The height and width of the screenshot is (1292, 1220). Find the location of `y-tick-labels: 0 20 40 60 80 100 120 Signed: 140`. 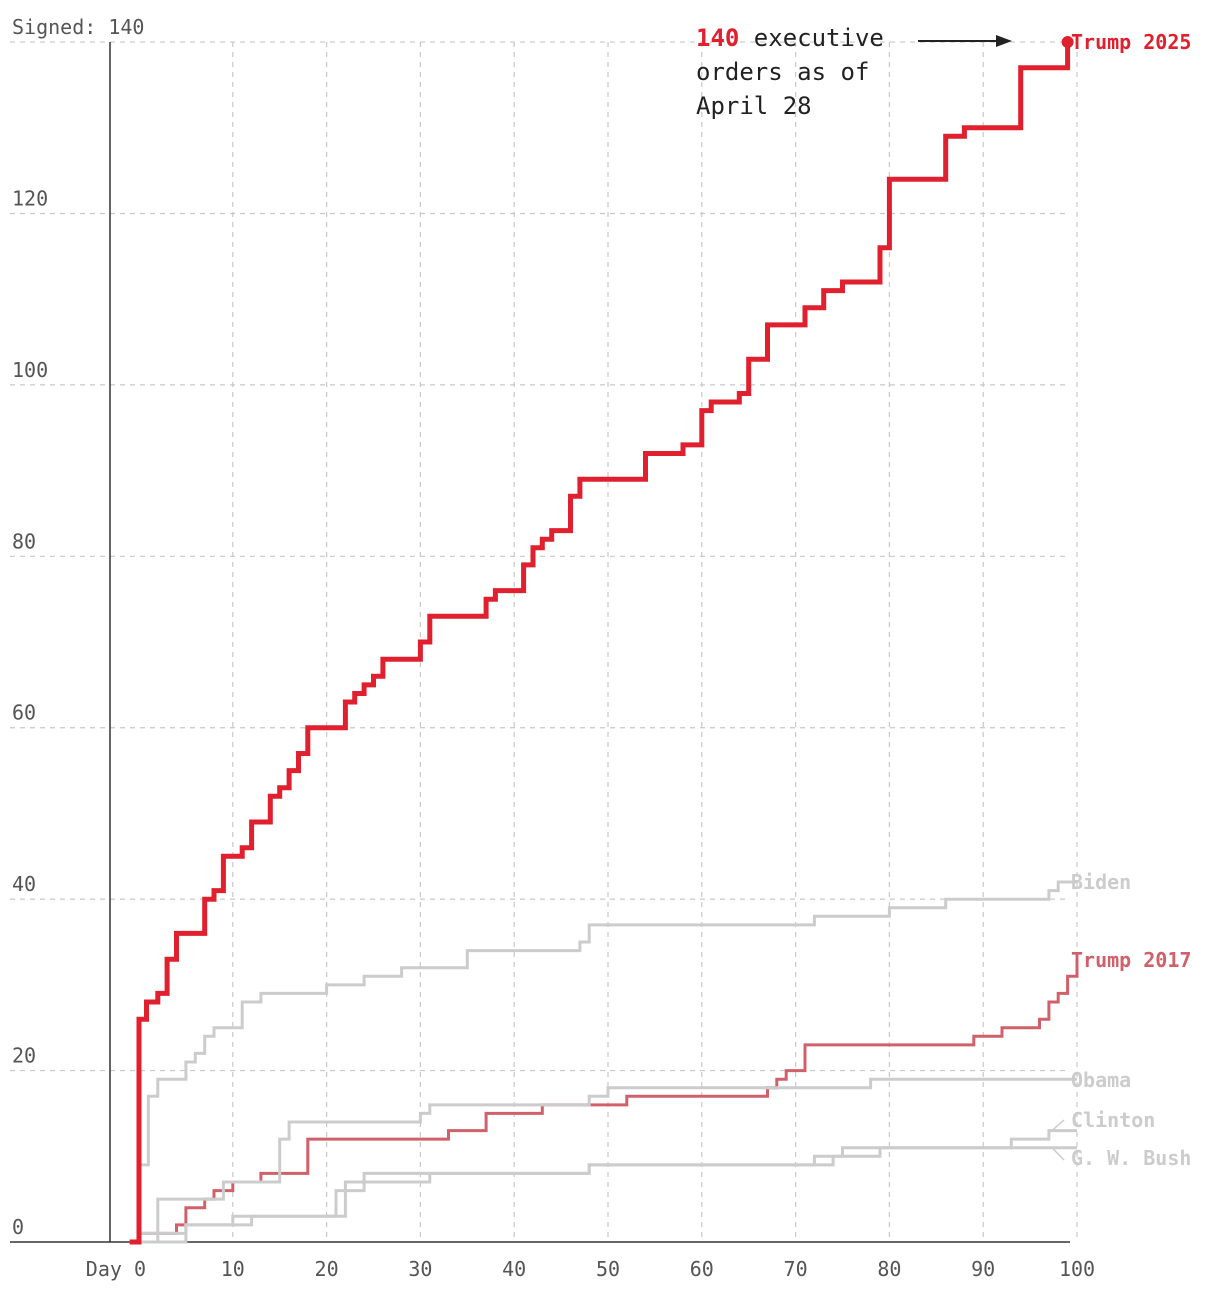

y-tick-labels: 0 20 40 60 80 100 120 Signed: 140 is located at coordinates (78, 627).